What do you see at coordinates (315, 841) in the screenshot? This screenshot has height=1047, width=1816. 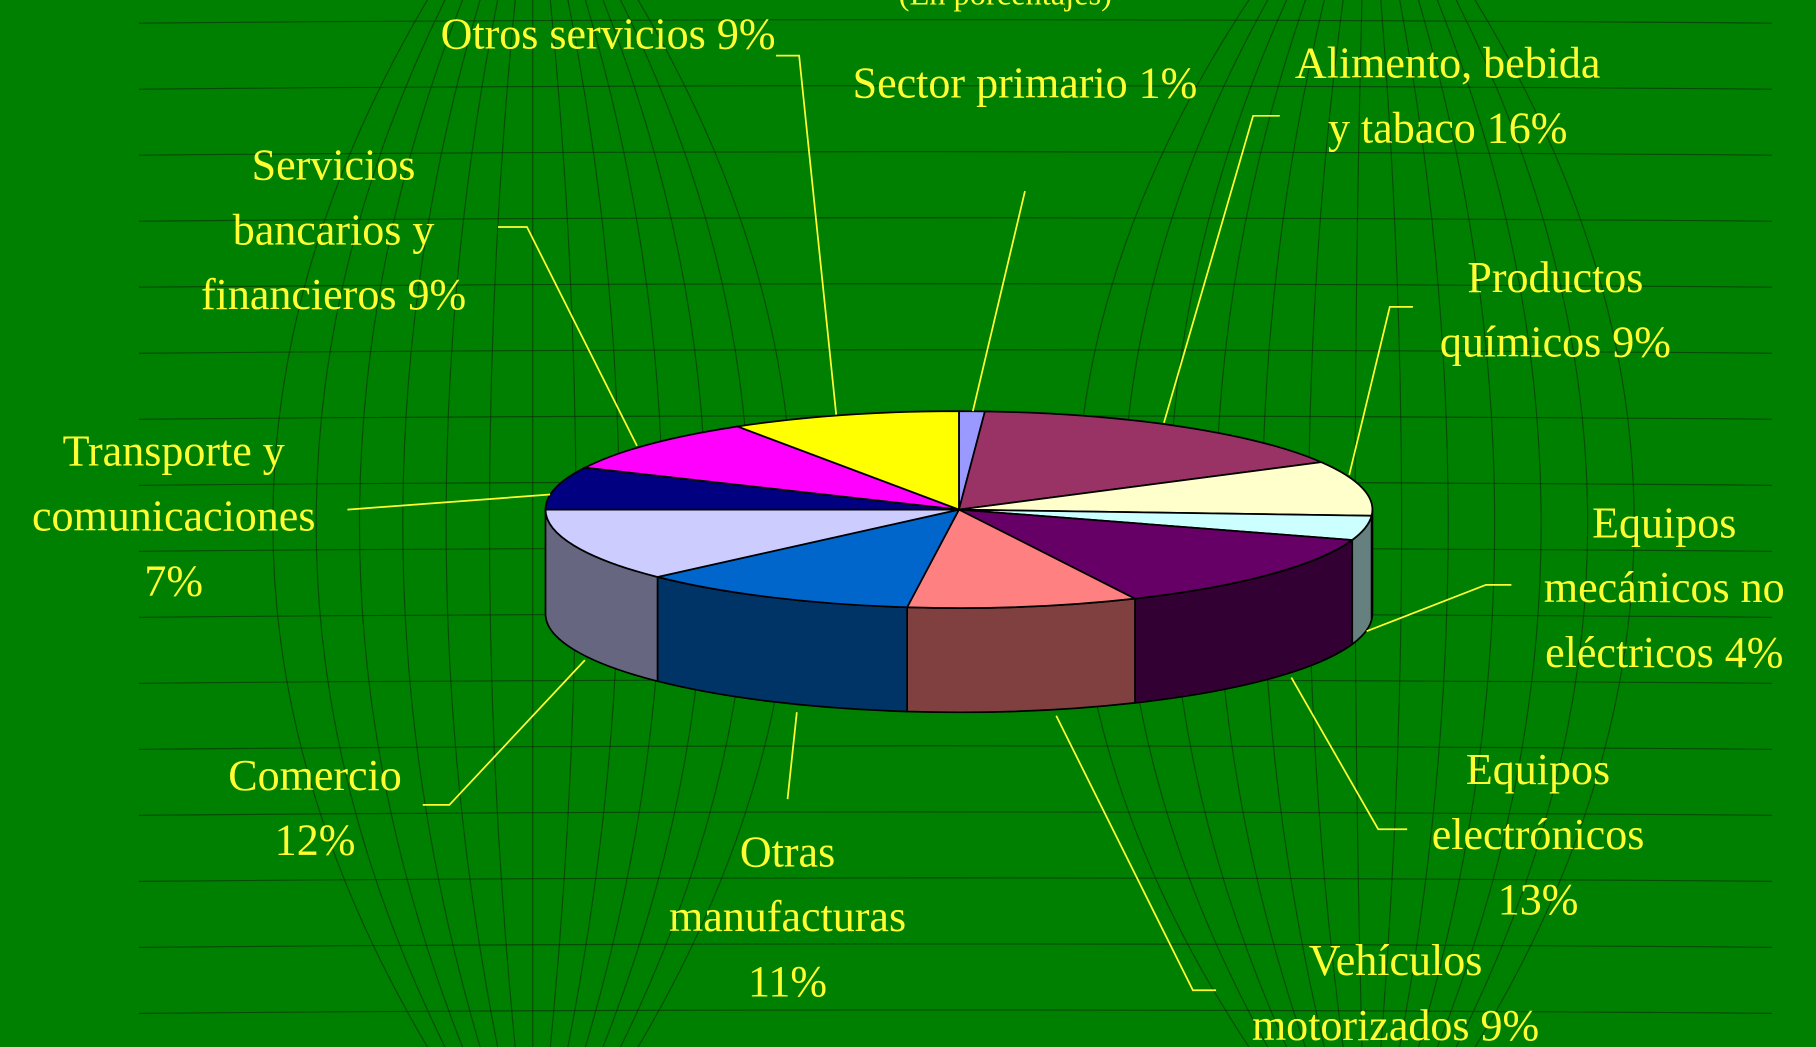 I see `slice-value: 12%` at bounding box center [315, 841].